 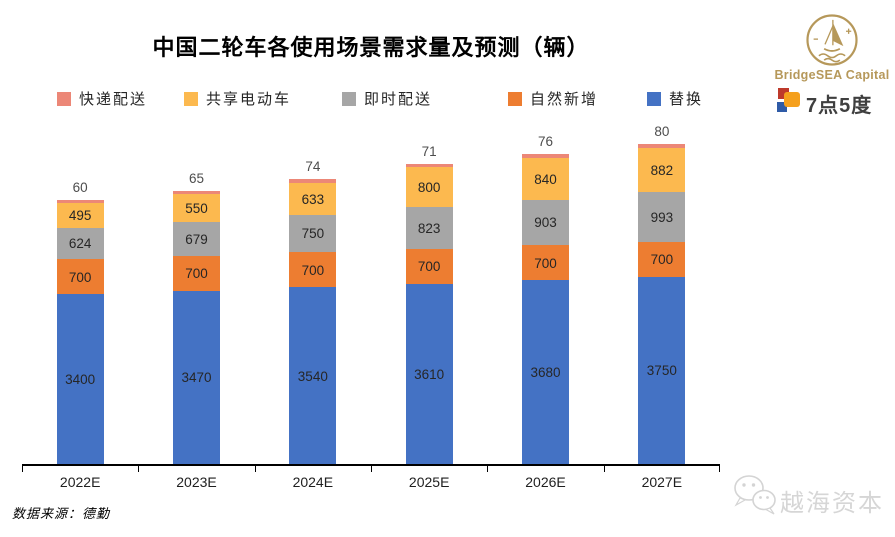 I want to click on qidianwudu-wordmark: 7点5度, so click(x=839, y=106).